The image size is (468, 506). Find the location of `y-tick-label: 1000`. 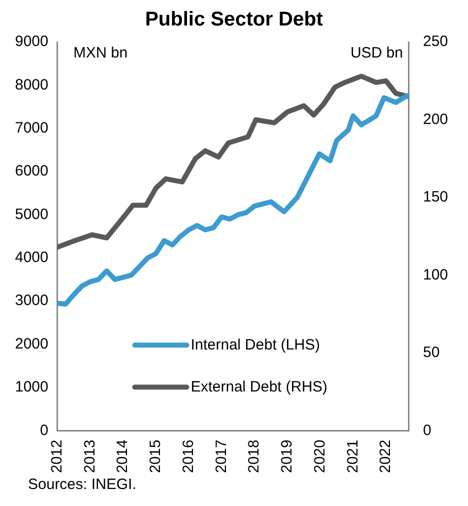

y-tick-label: 1000 is located at coordinates (31, 387).